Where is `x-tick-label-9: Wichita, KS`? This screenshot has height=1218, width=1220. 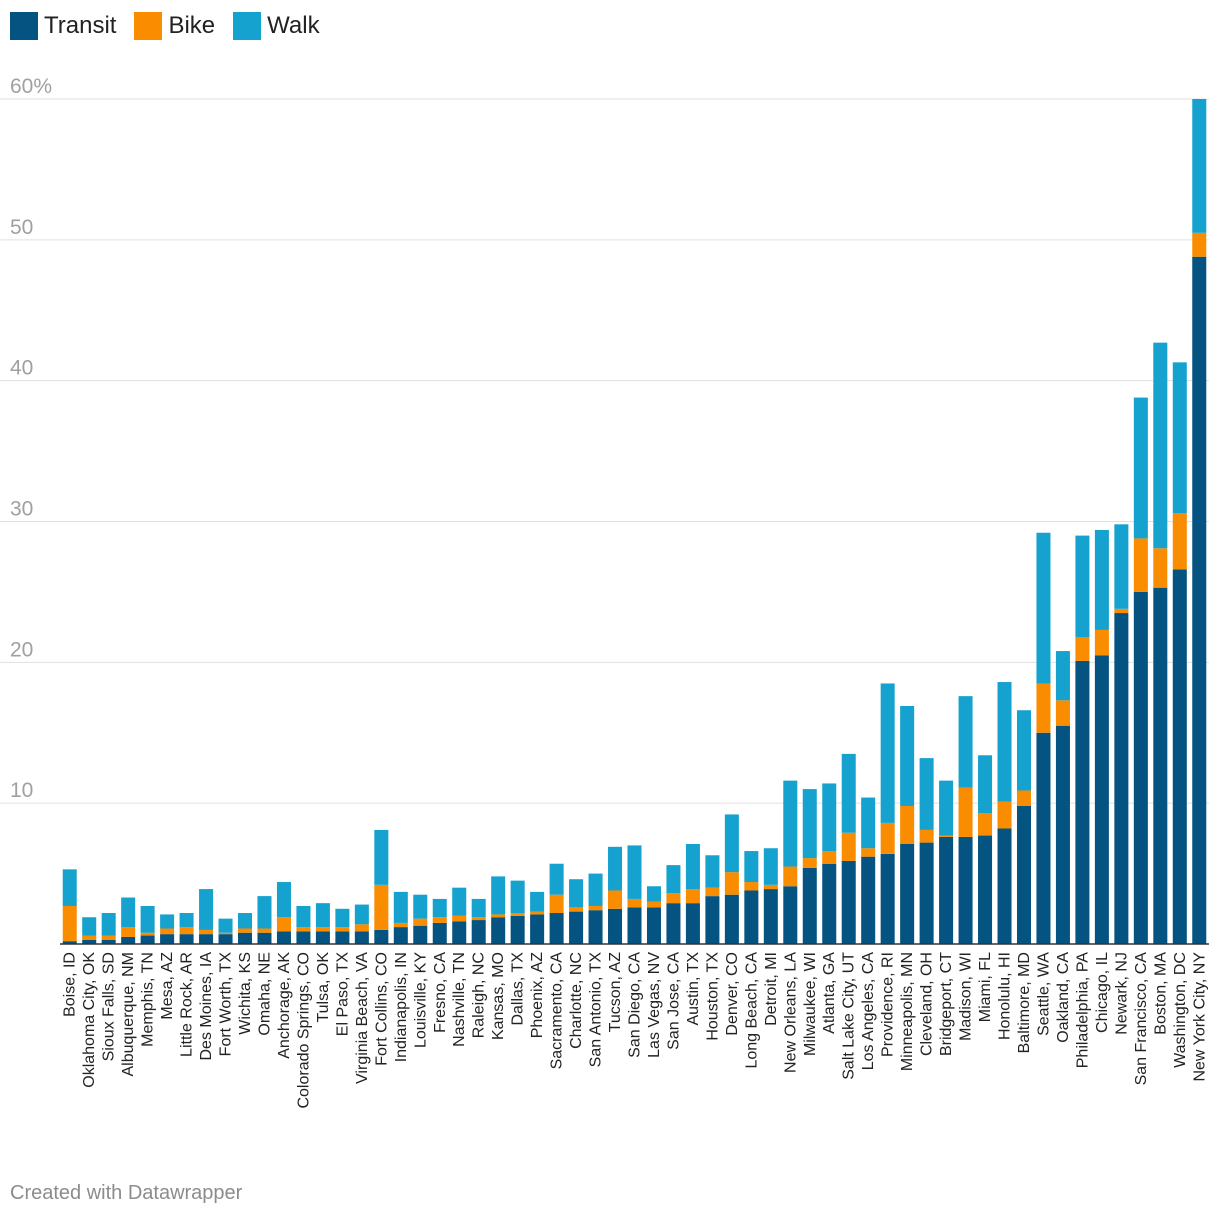 x-tick-label-9: Wichita, KS is located at coordinates (245, 993).